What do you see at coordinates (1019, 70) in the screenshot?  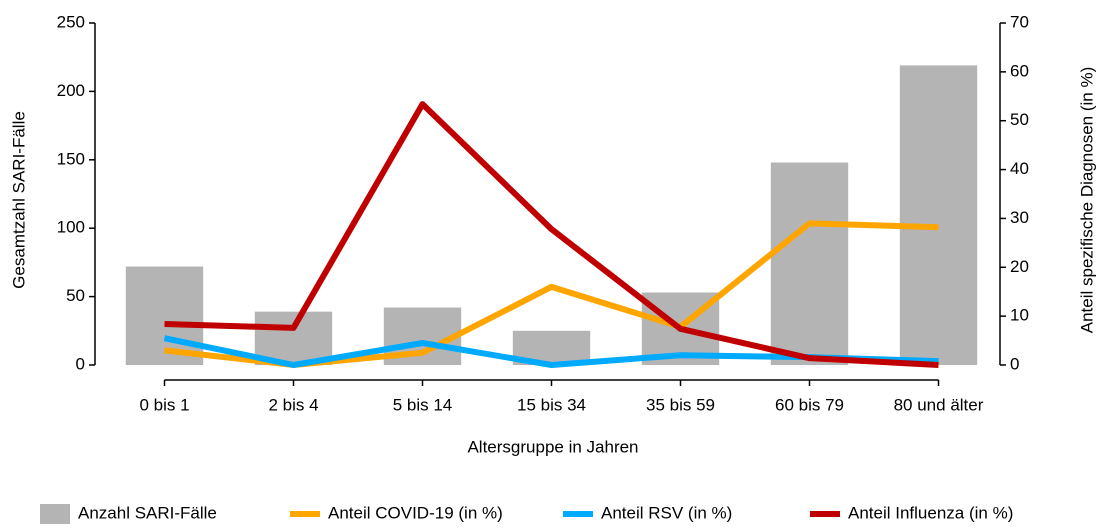 I see `y2-tick-label: 60` at bounding box center [1019, 70].